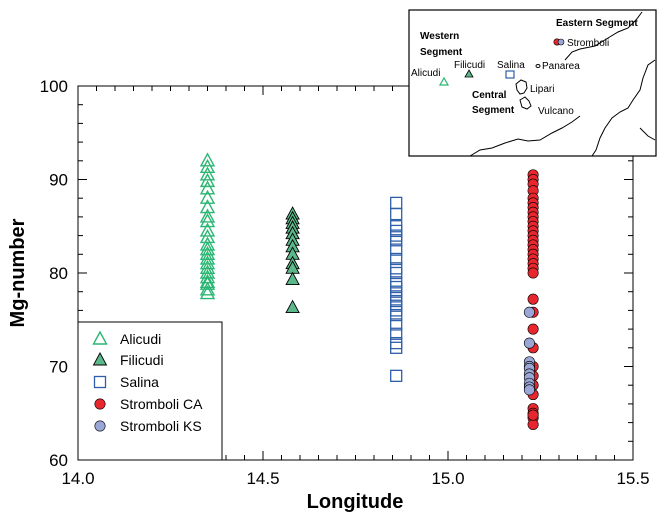 This screenshot has height=515, width=658. Describe the element at coordinates (161, 426) in the screenshot. I see `legend-label-stromboli-ks: Stromboli KS` at that location.